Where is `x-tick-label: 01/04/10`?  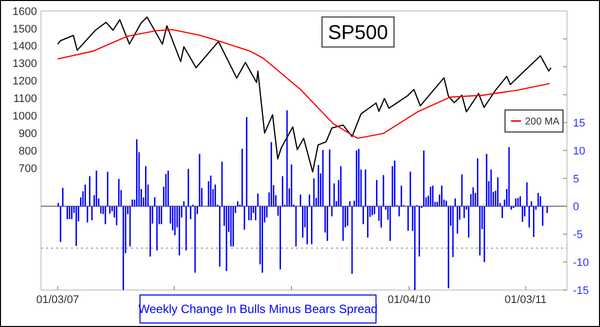 x-tick-label: 01/04/10 is located at coordinates (409, 300).